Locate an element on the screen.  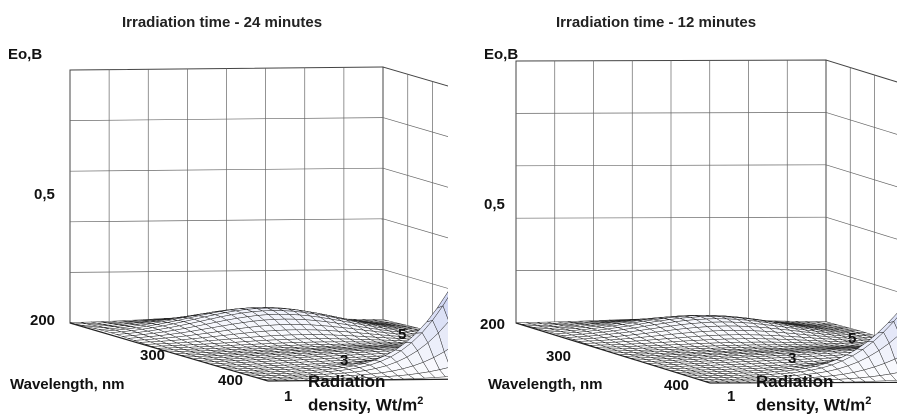
chart-title: Irradiation time - 24 minutes is located at coordinates (222, 22).